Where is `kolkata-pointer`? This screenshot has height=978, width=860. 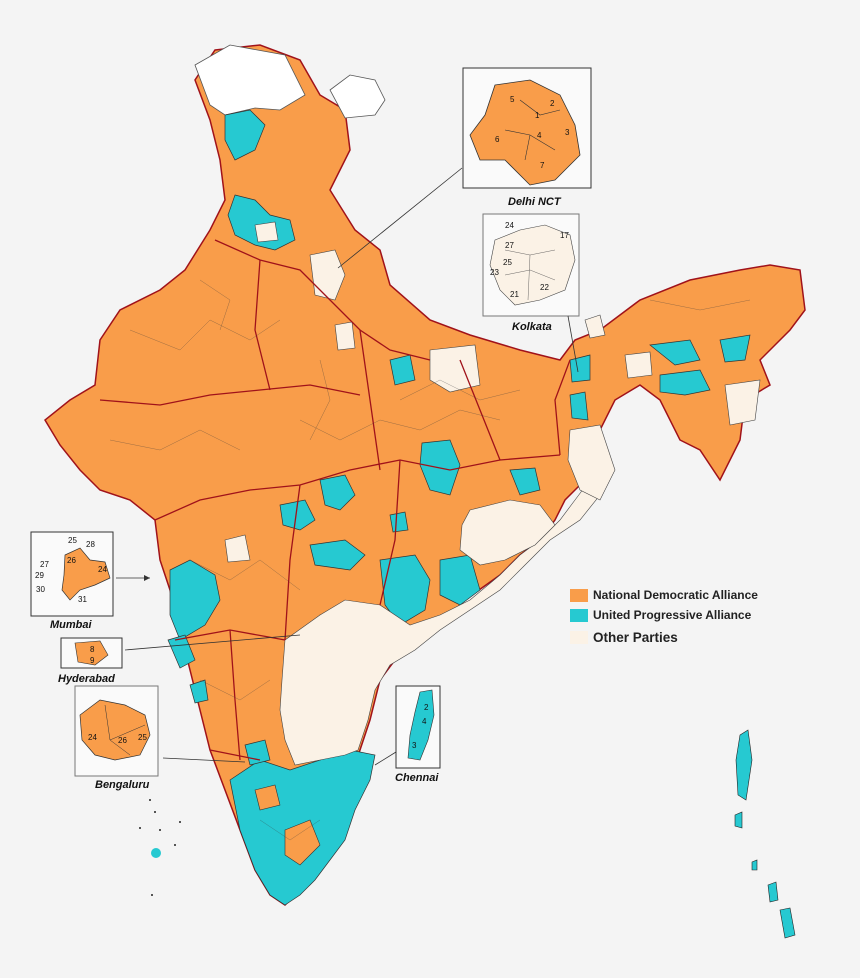
kolkata-pointer is located at coordinates (573, 344).